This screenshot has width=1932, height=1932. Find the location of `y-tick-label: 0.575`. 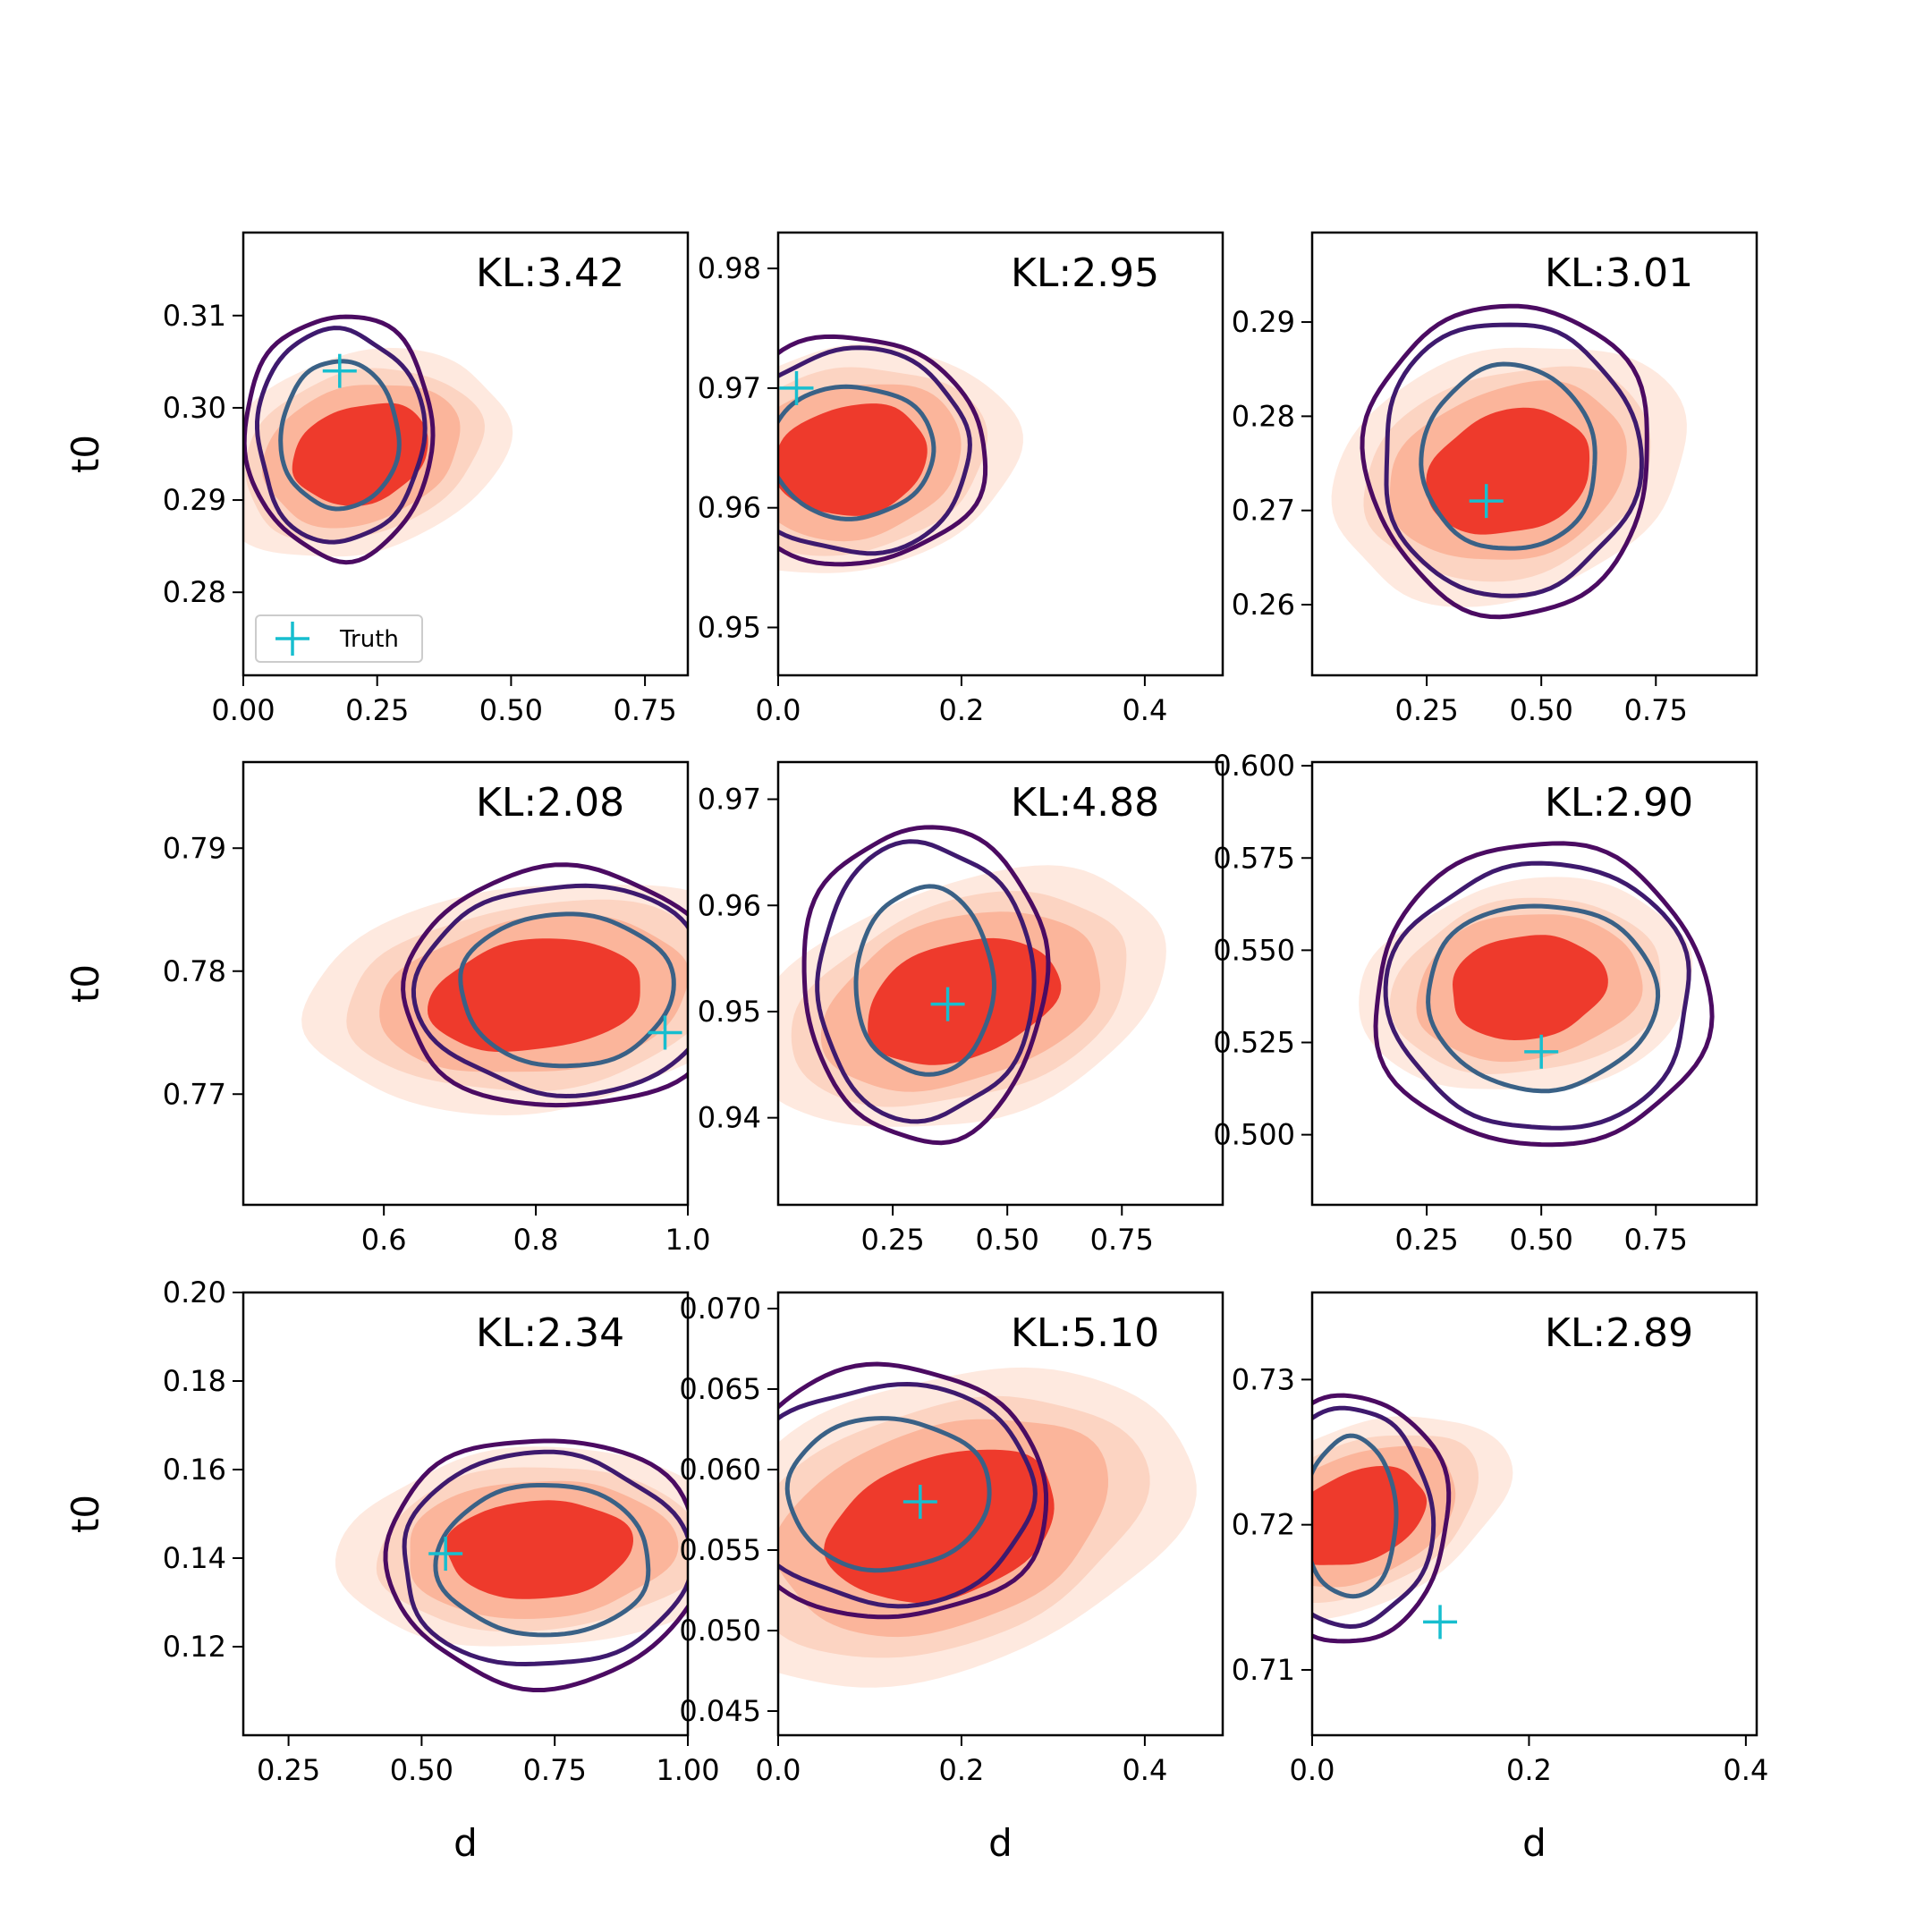

y-tick-label: 0.575 is located at coordinates (1254, 858).